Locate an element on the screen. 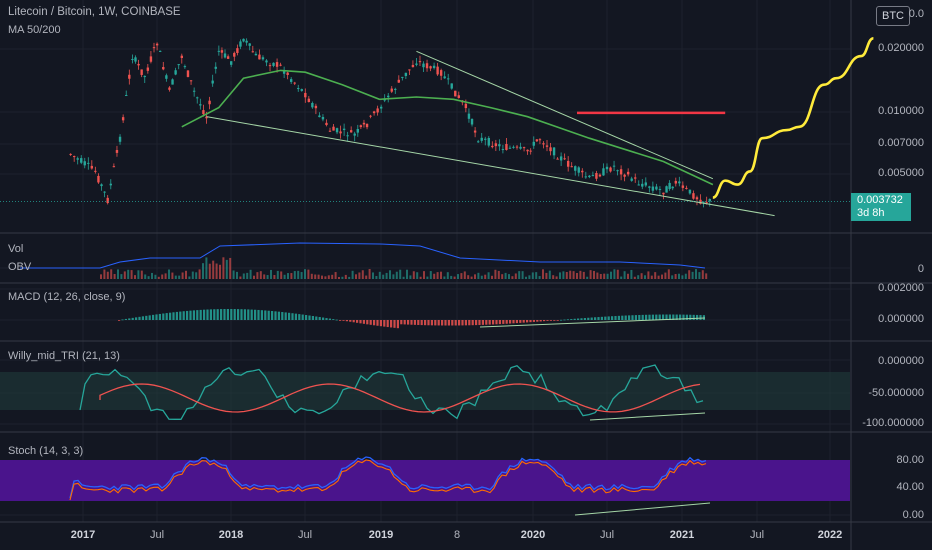 This screenshot has width=932, height=550. wedge-lower-trendline is located at coordinates (490, 166).